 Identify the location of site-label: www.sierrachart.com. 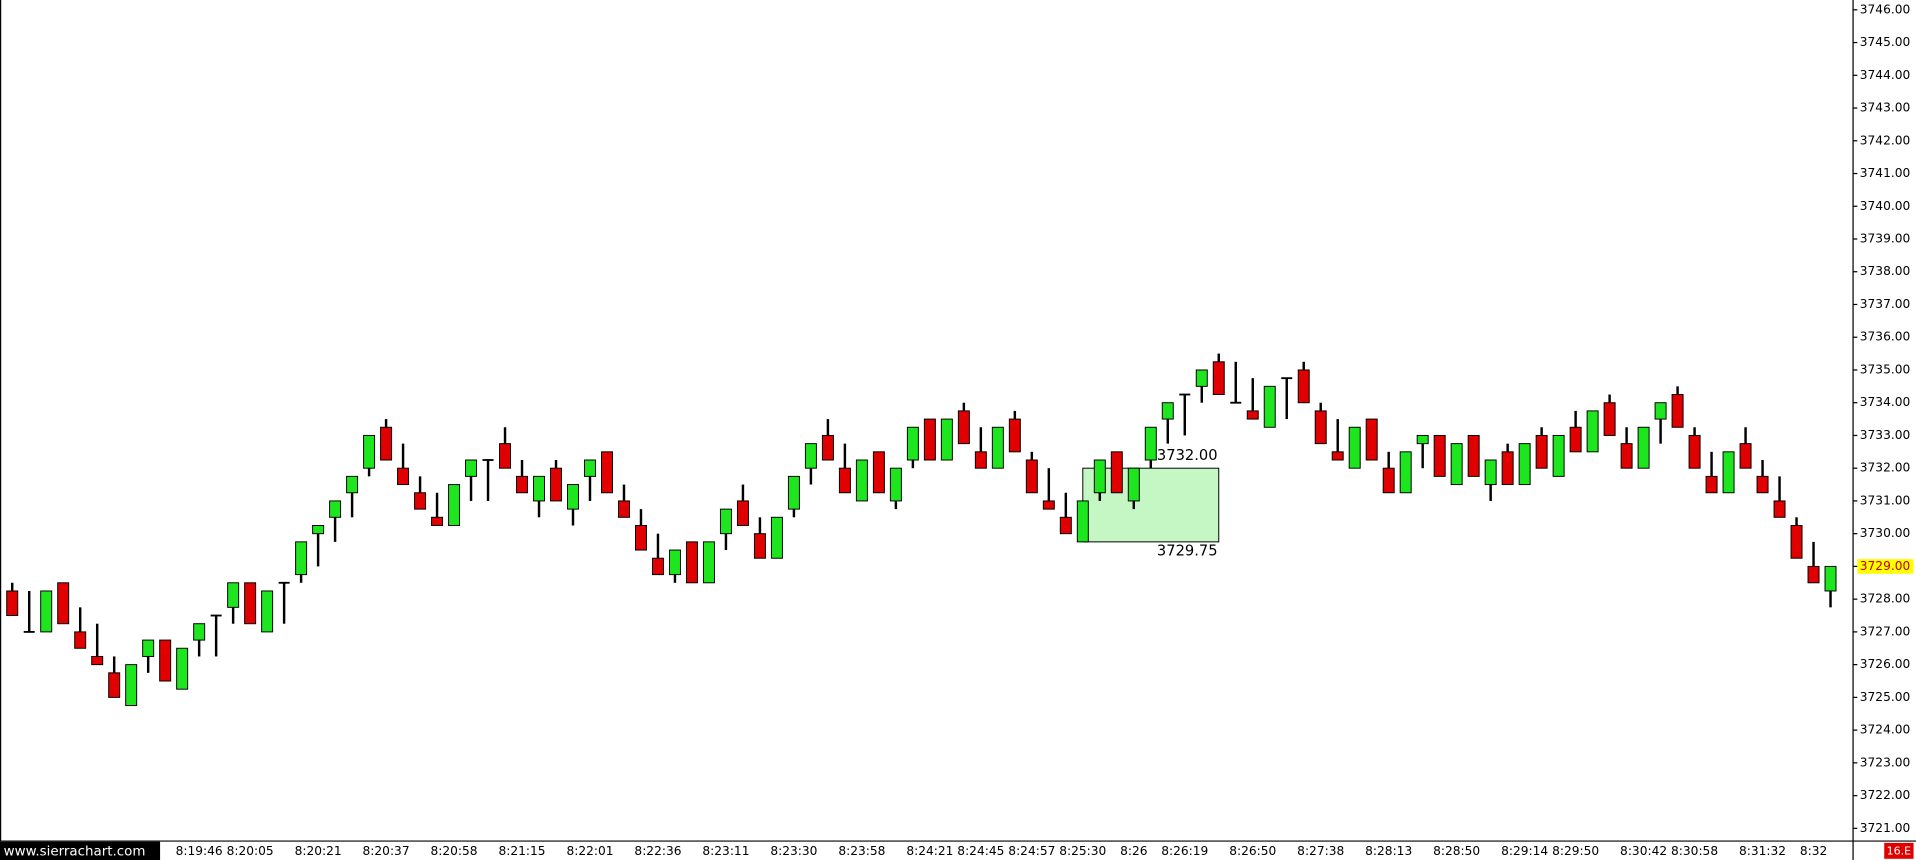
(75, 851).